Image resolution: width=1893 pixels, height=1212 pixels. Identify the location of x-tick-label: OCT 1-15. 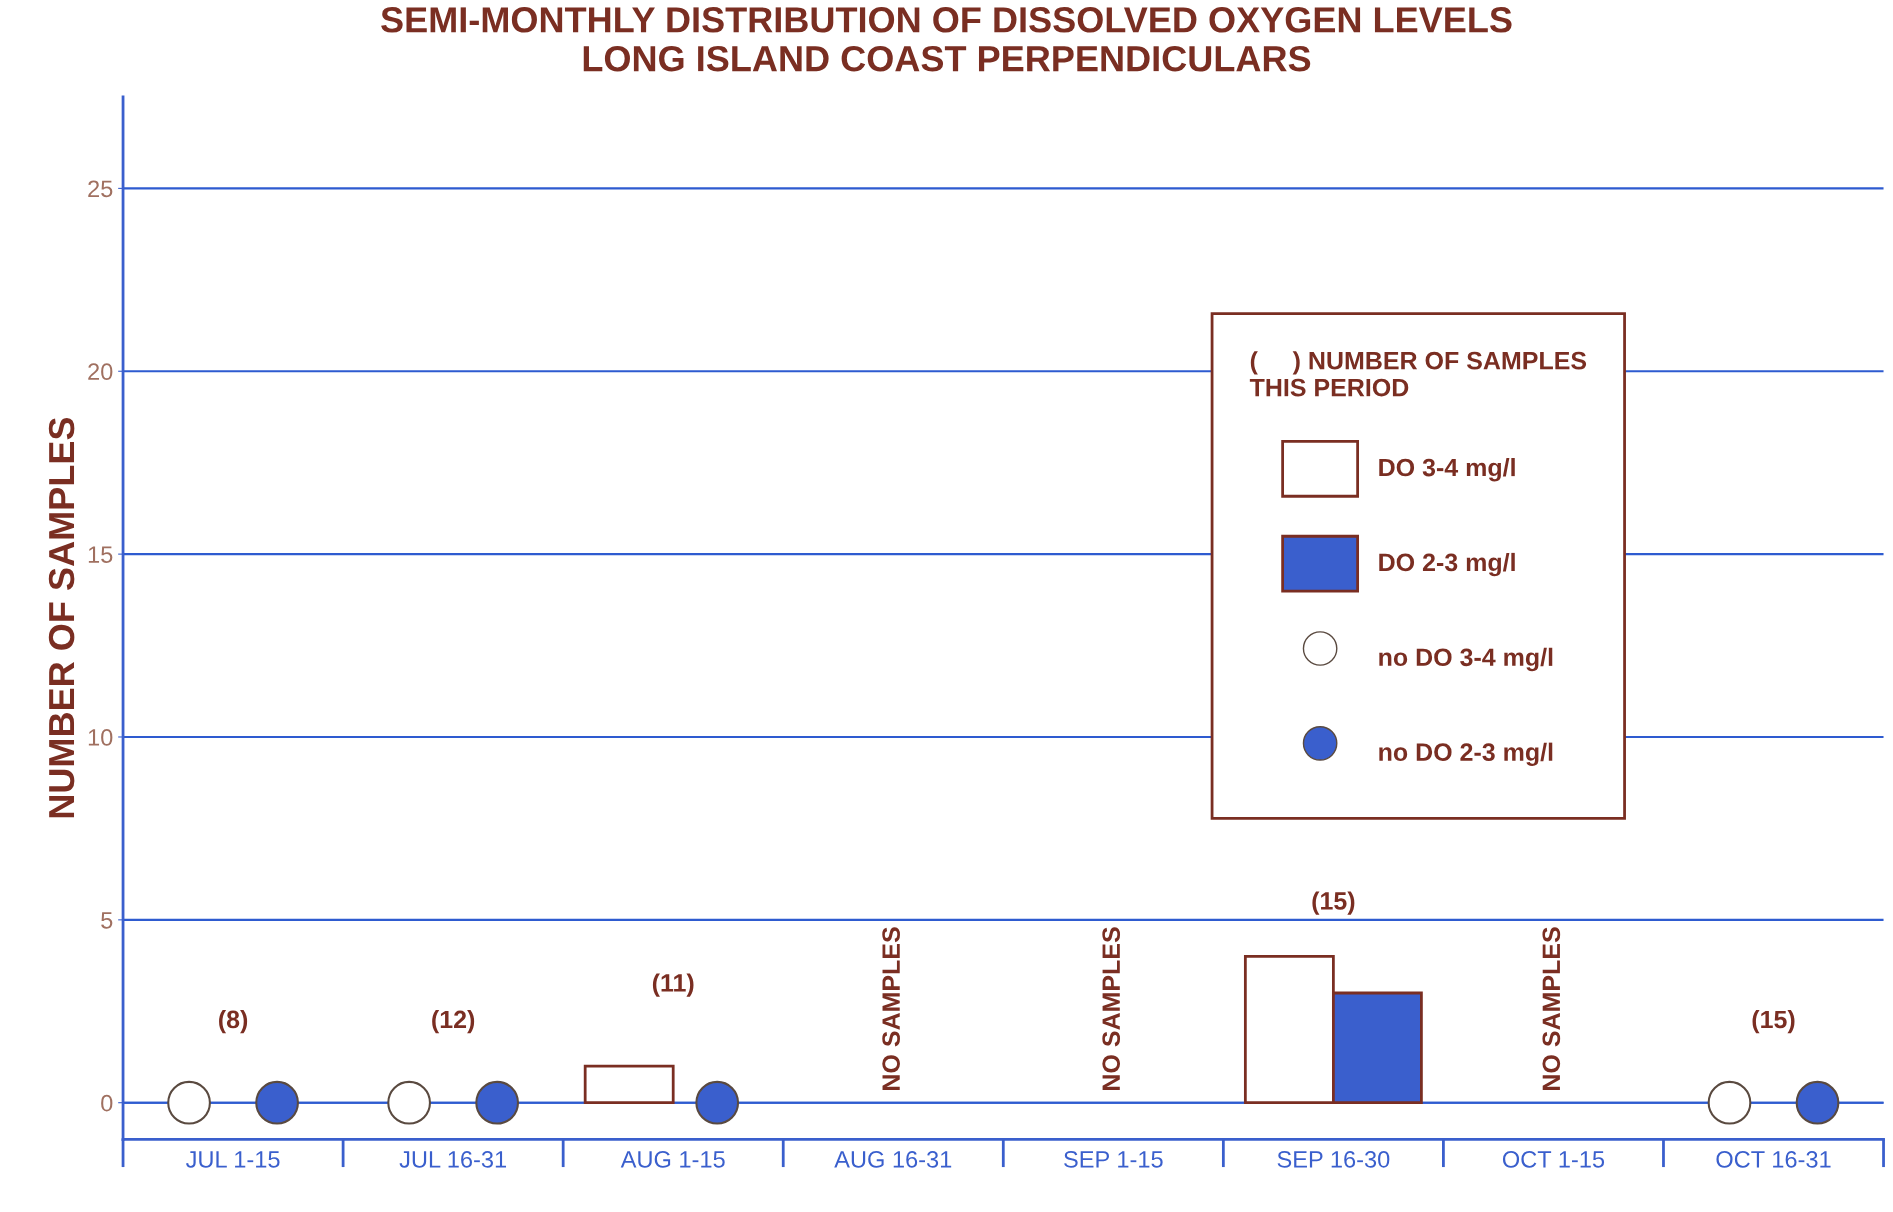
(1553, 1159).